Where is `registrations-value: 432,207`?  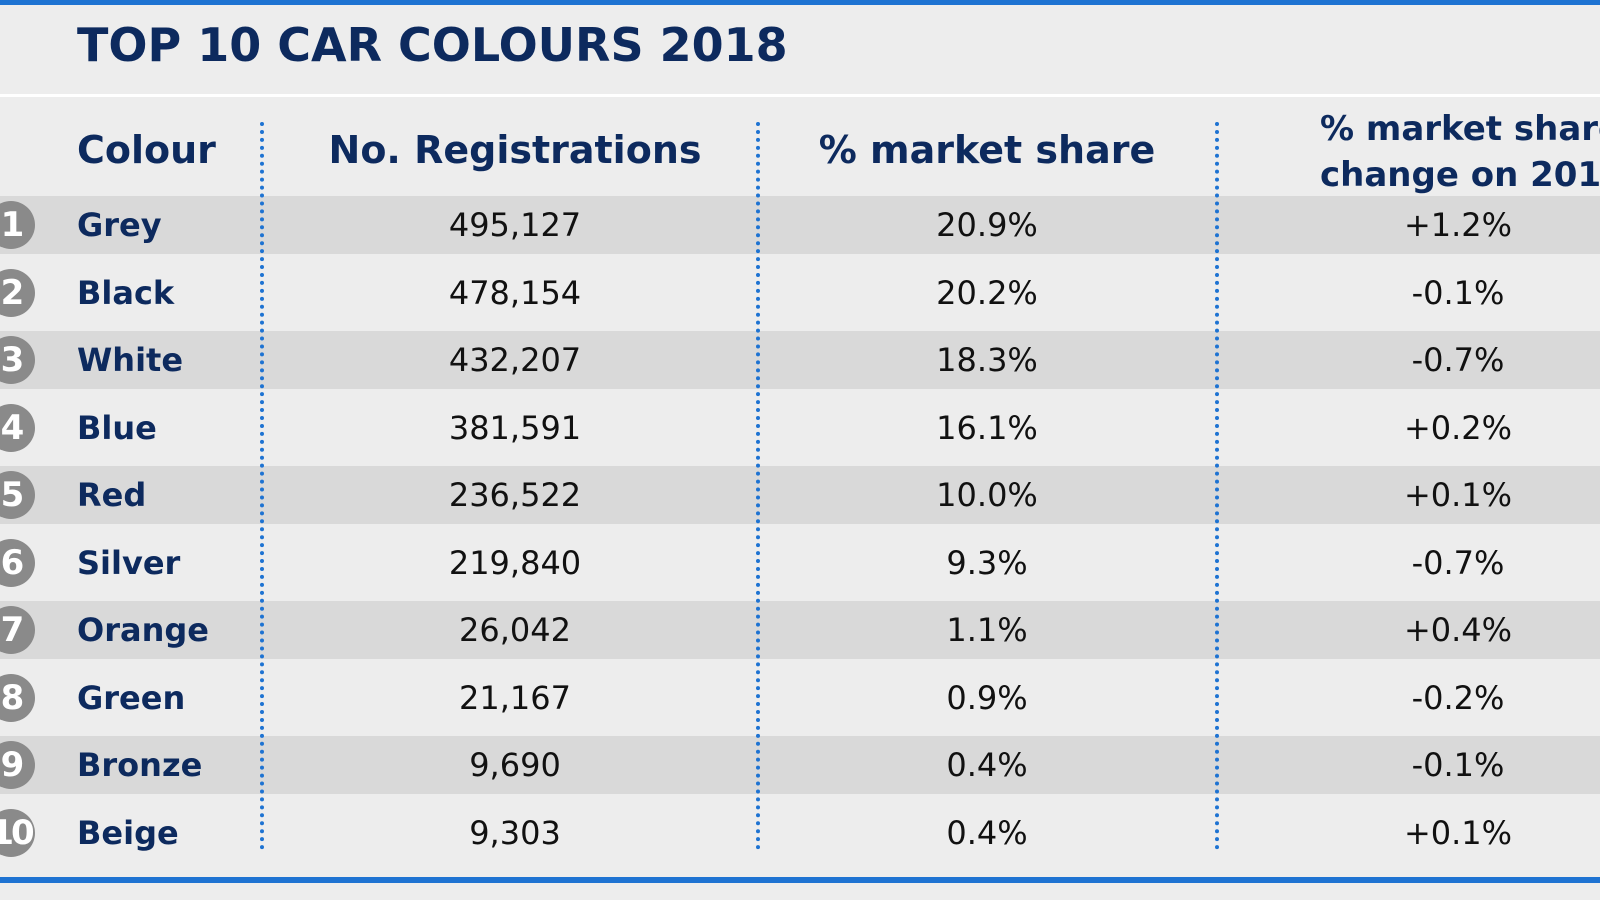
registrations-value: 432,207 is located at coordinates (515, 360).